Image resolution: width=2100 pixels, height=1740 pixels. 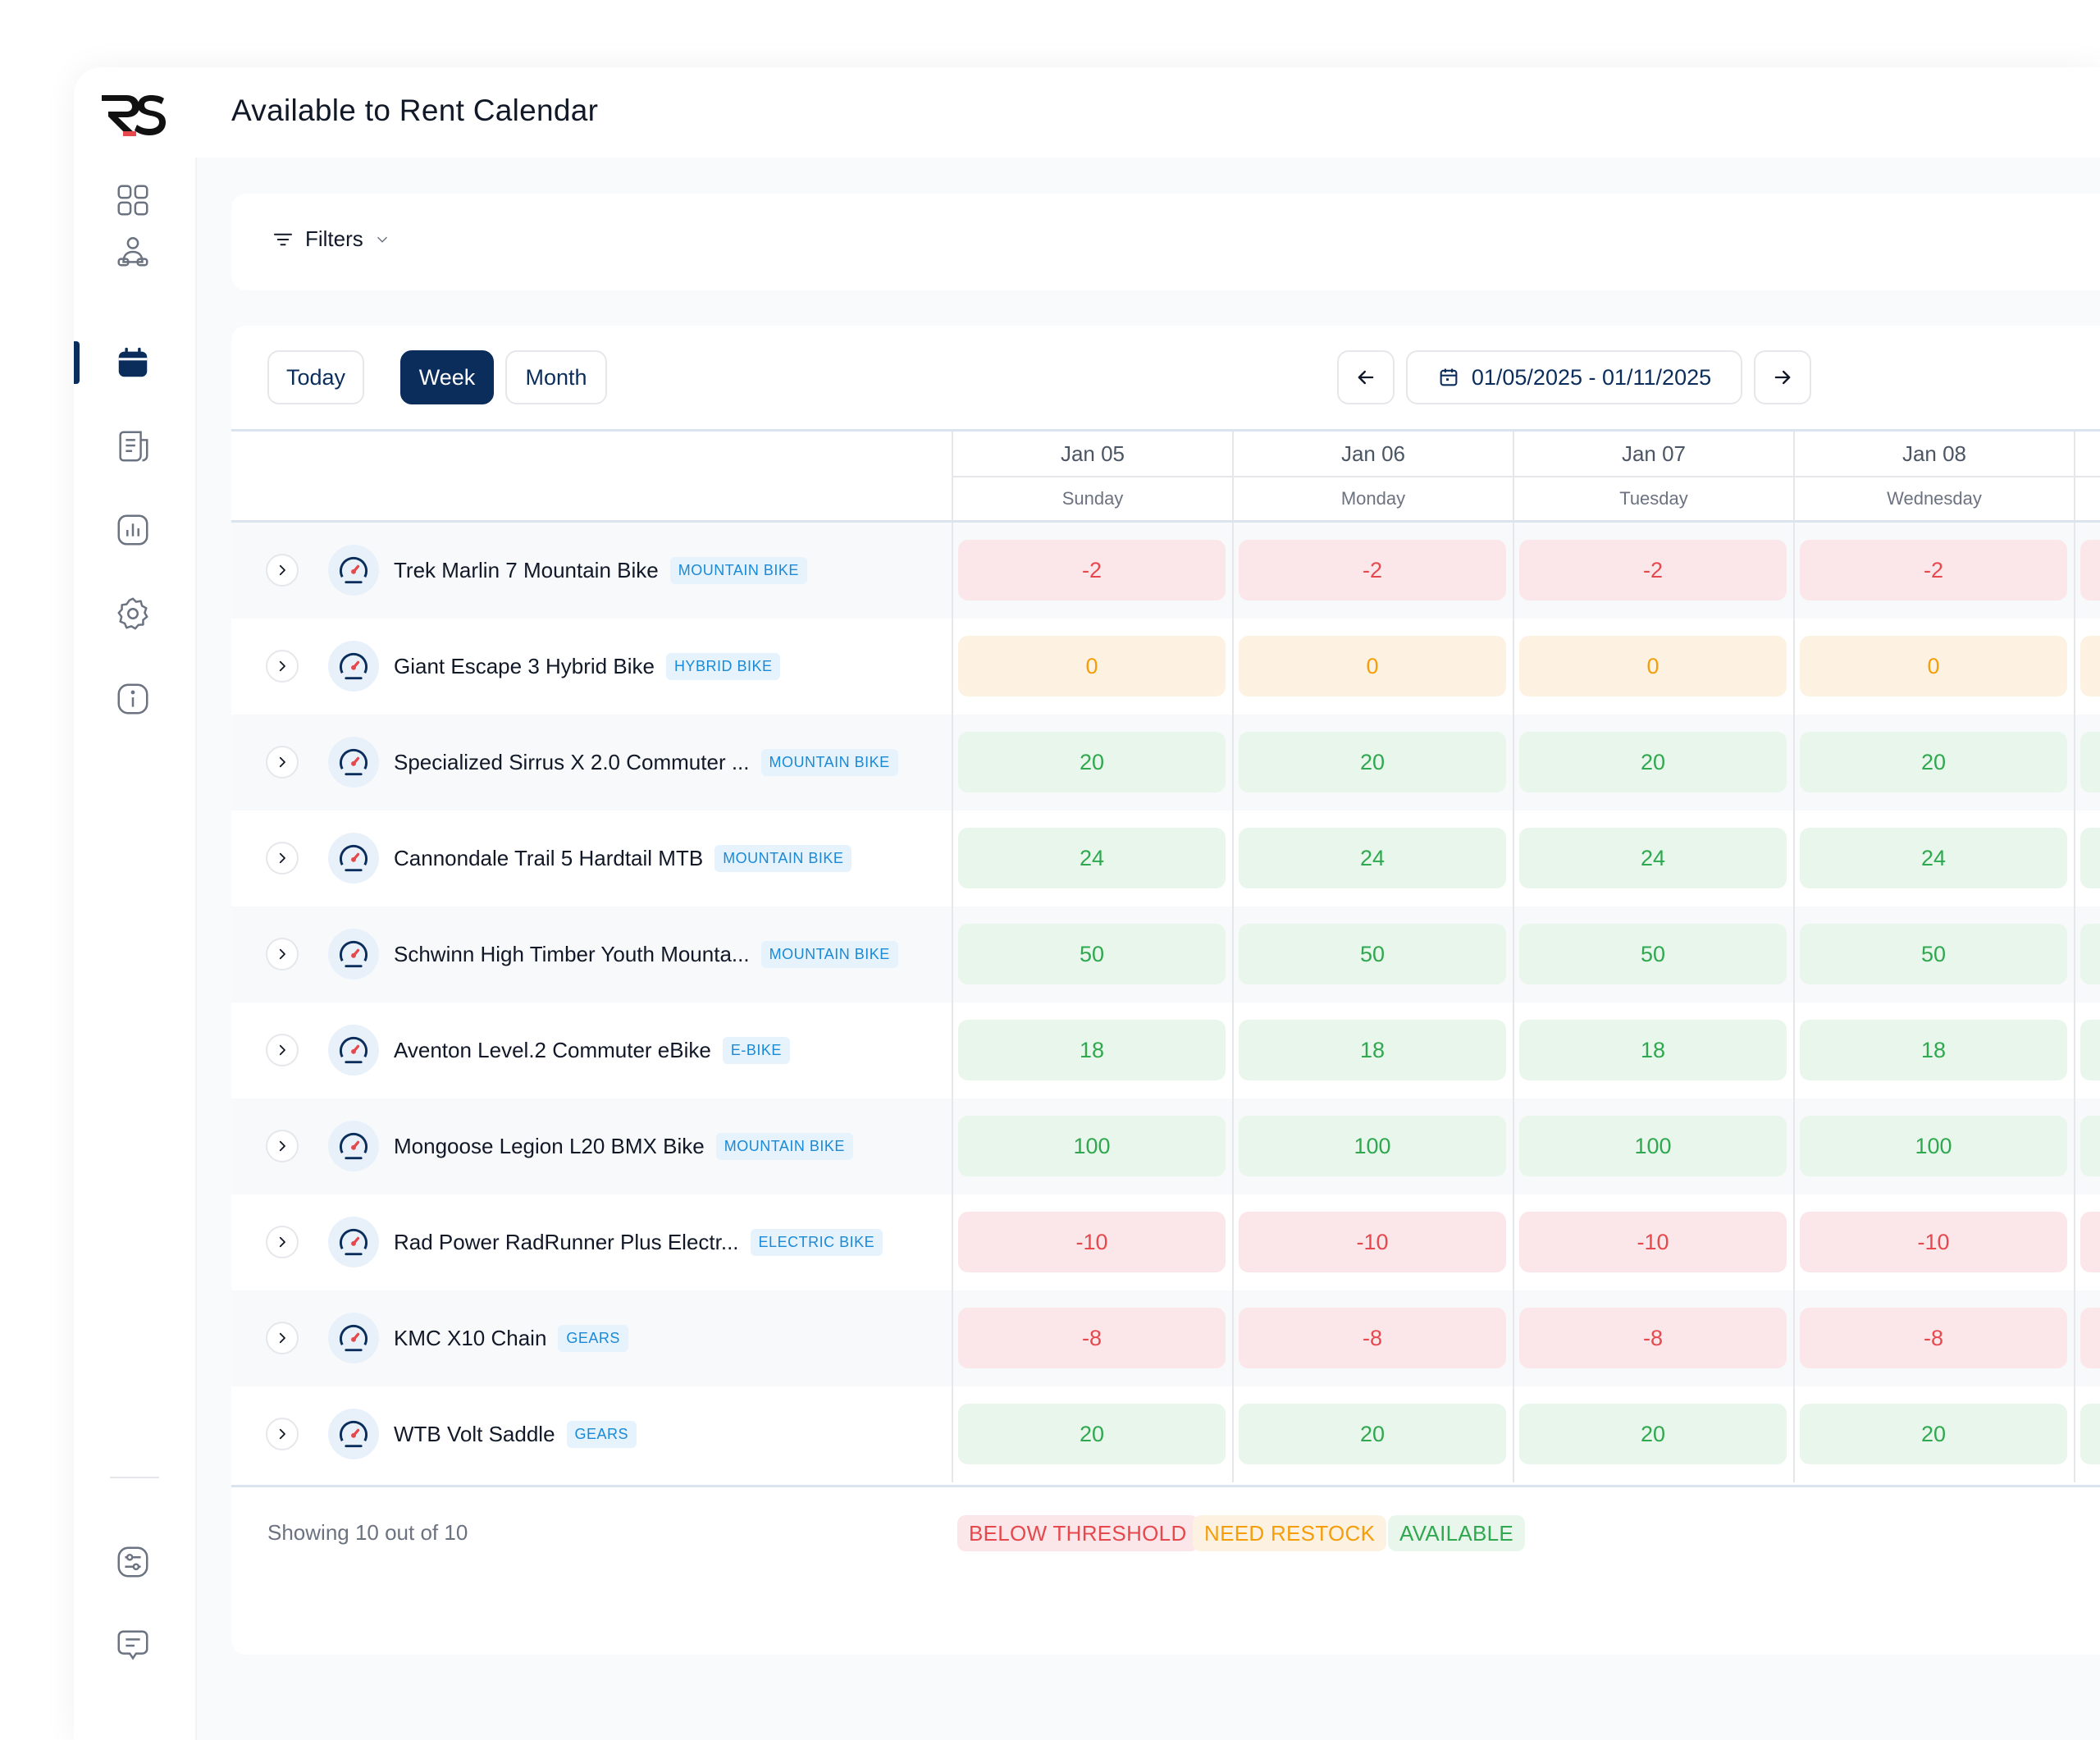 I want to click on nav-info, so click(x=133, y=699).